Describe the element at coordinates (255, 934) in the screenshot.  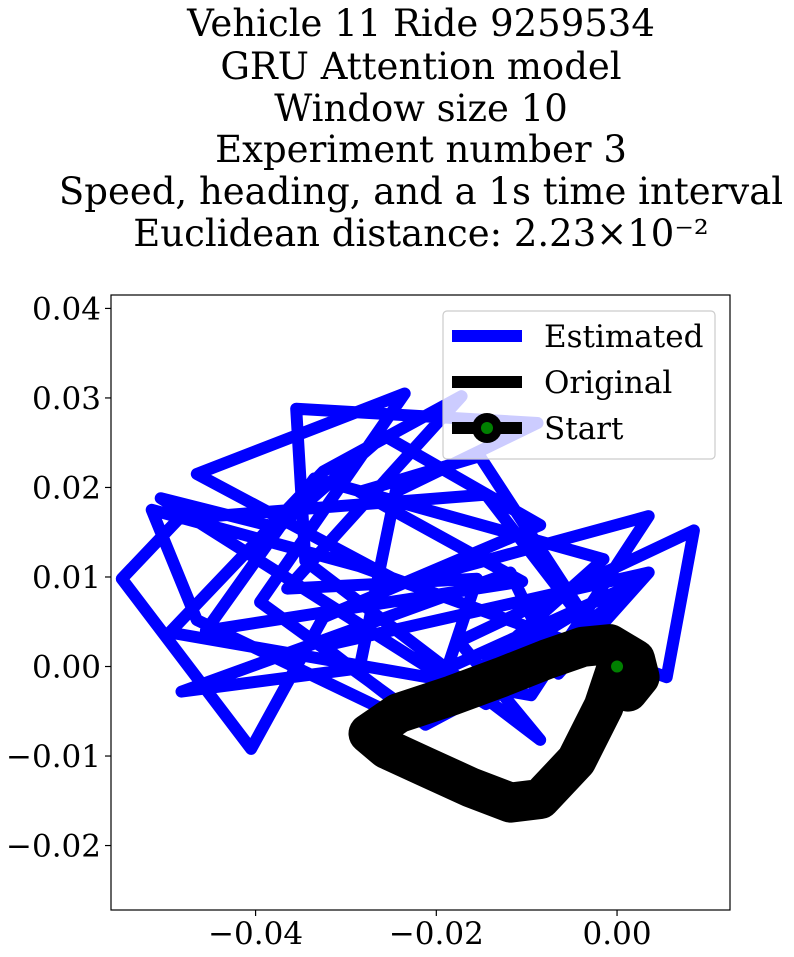
I see `x-tick-label: −0.04` at that location.